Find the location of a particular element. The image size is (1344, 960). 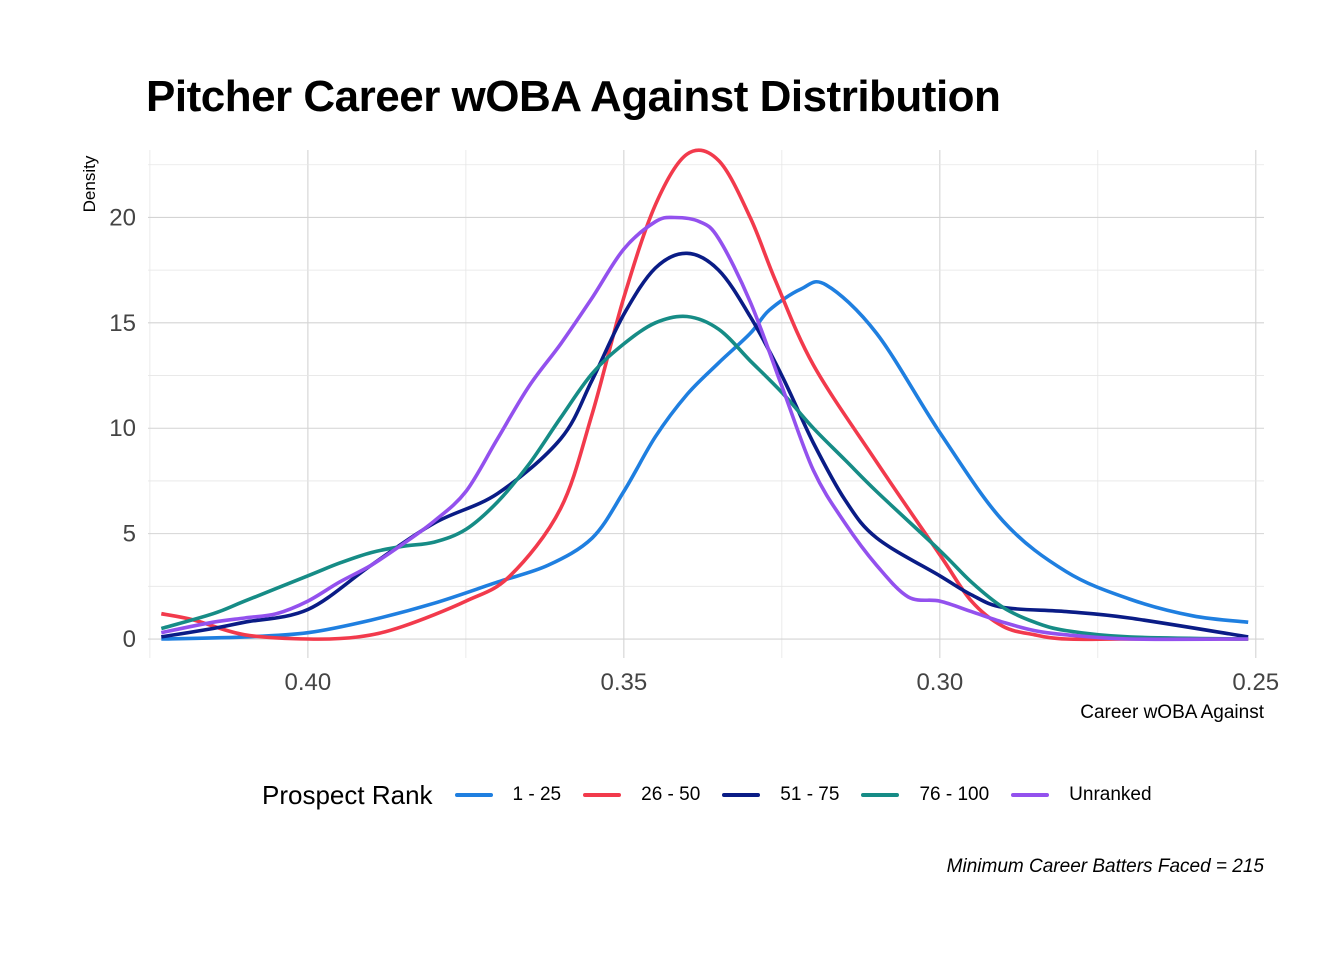

y-tick-label: 20 is located at coordinates (122, 217).